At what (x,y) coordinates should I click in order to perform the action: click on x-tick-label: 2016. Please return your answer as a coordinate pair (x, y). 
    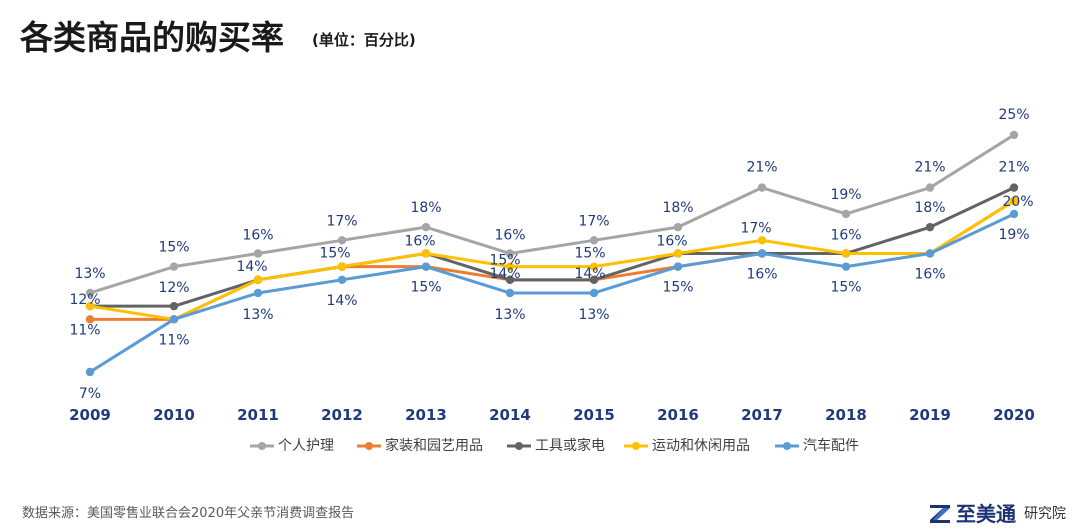
    Looking at the image, I should click on (678, 415).